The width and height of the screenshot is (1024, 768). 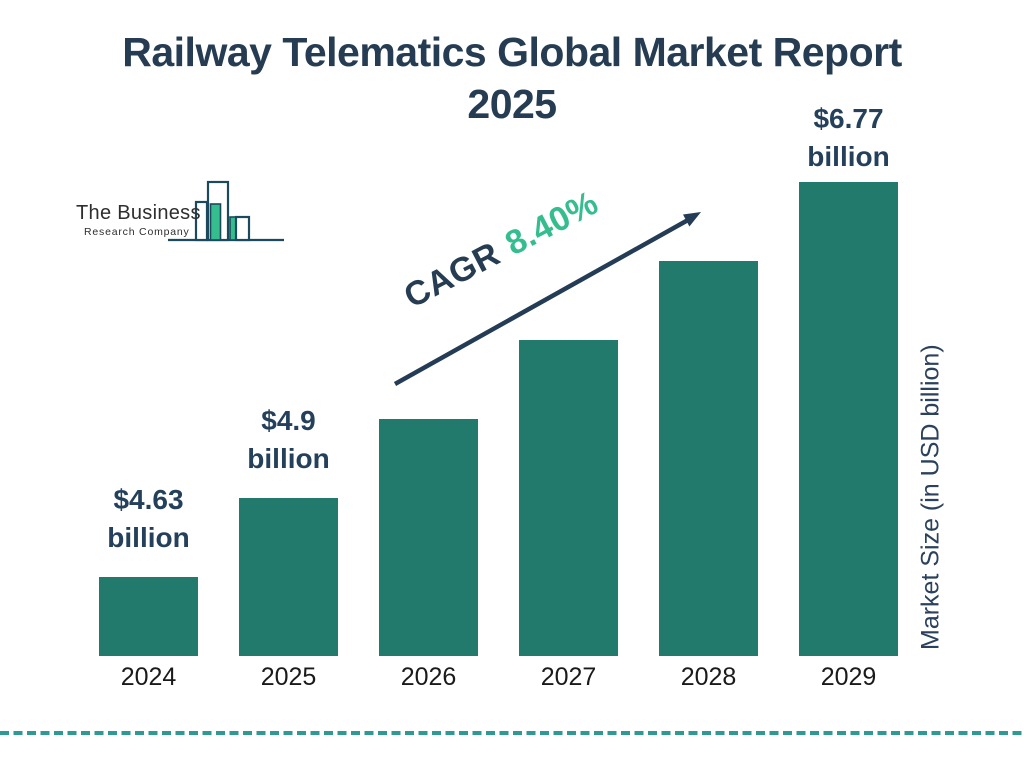 What do you see at coordinates (288, 439) in the screenshot?
I see `value-label-2025: $4.9 billion` at bounding box center [288, 439].